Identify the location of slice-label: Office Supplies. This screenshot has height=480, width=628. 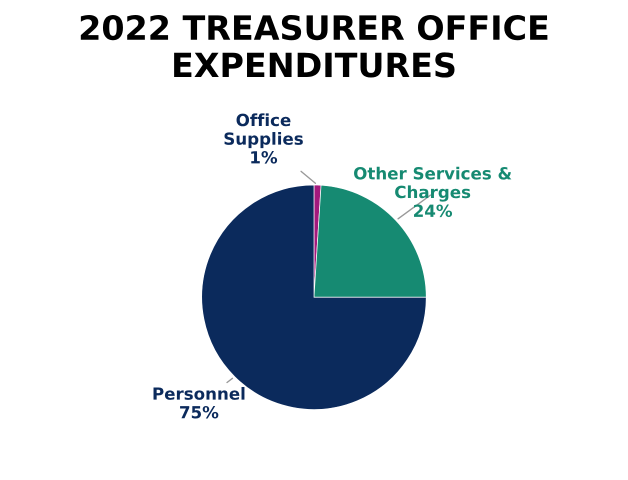
(263, 130).